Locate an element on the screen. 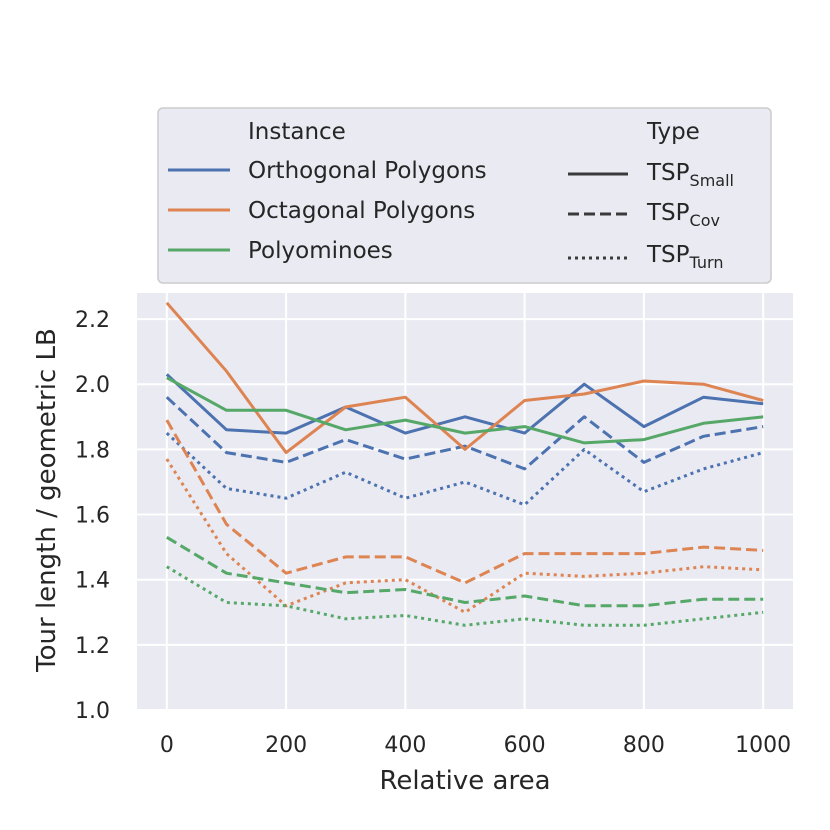 This screenshot has height=830, width=830. legend-label-cov-base: TSP is located at coordinates (668, 213).